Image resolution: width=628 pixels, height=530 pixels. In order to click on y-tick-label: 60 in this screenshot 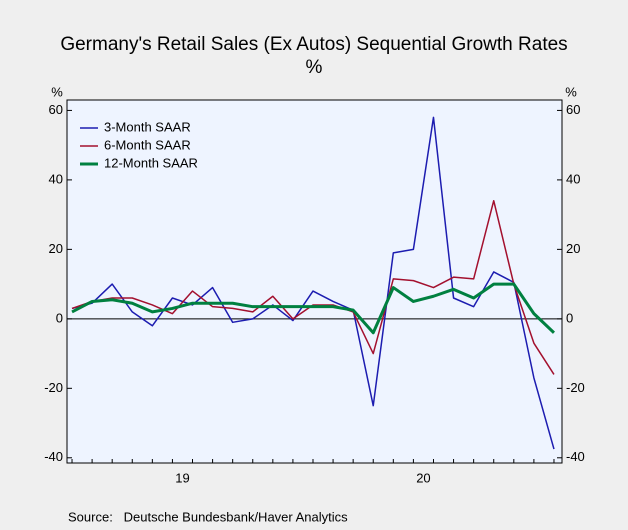, I will do `click(56, 109)`.